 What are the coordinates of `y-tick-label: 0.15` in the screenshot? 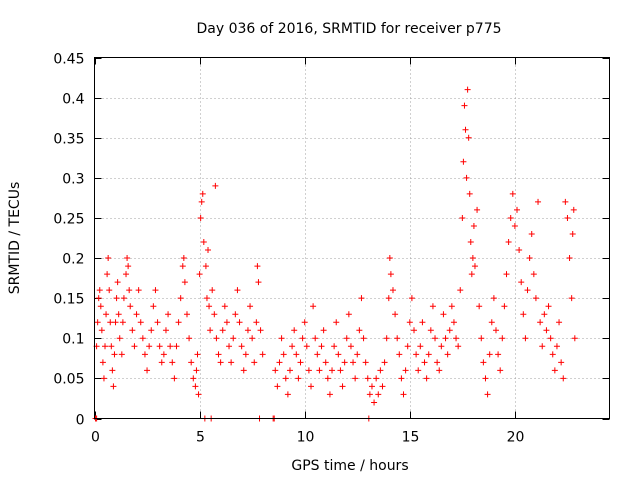 It's located at (68, 300).